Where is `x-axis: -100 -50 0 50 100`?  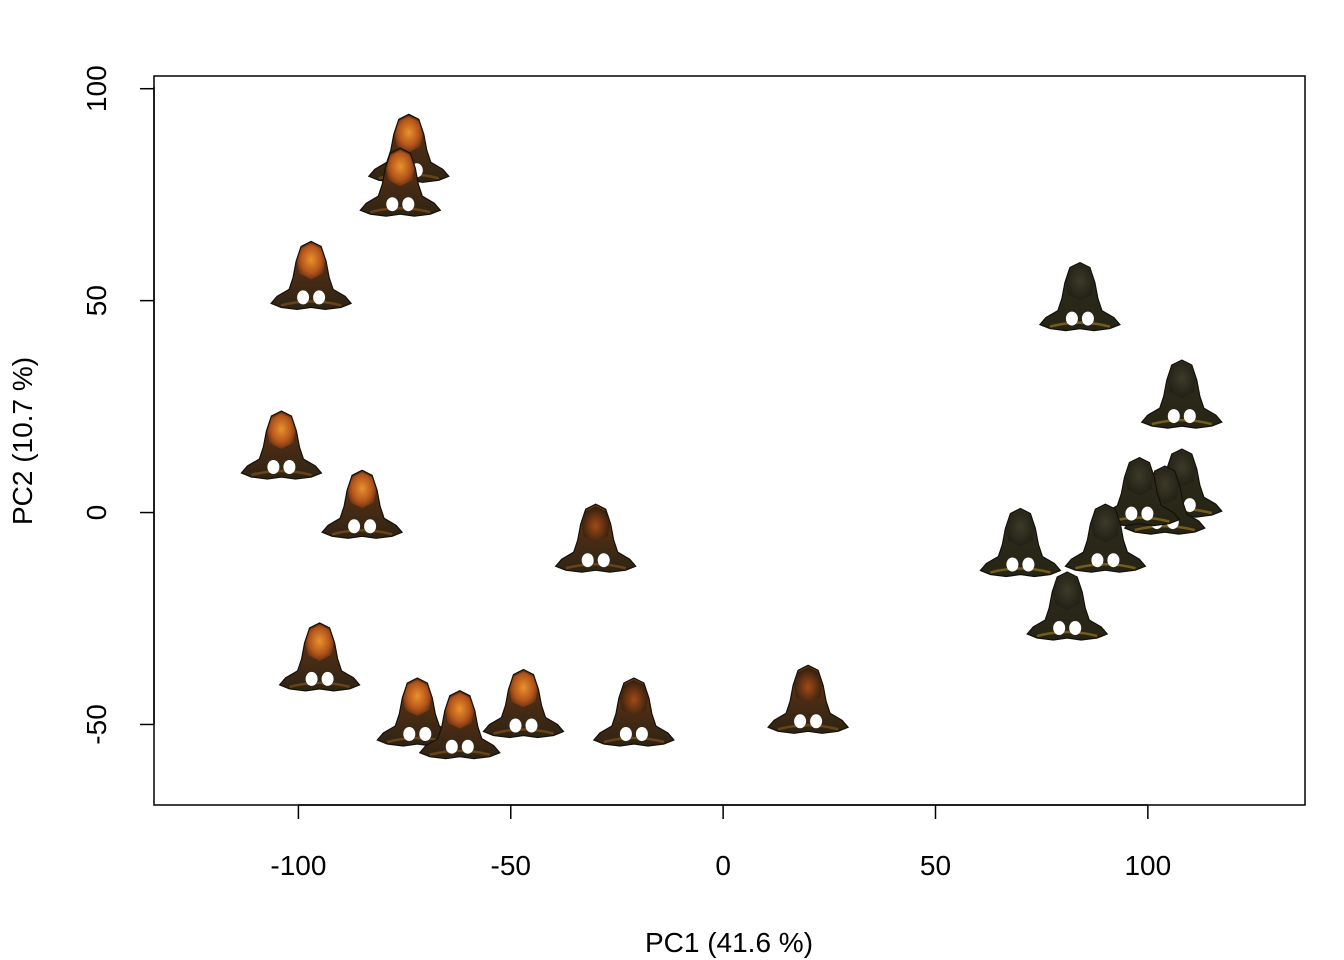 x-axis: -100 -50 0 50 100 is located at coordinates (720, 842).